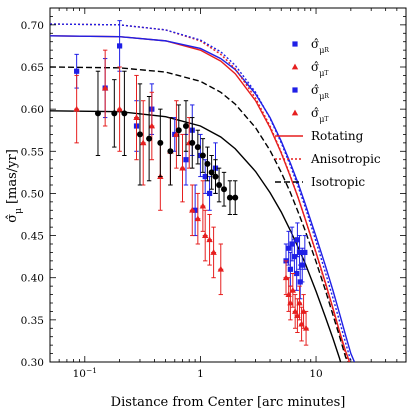 The height and width of the screenshot is (416, 416). I want to click on y-tick-label: 0.30, so click(32, 363).